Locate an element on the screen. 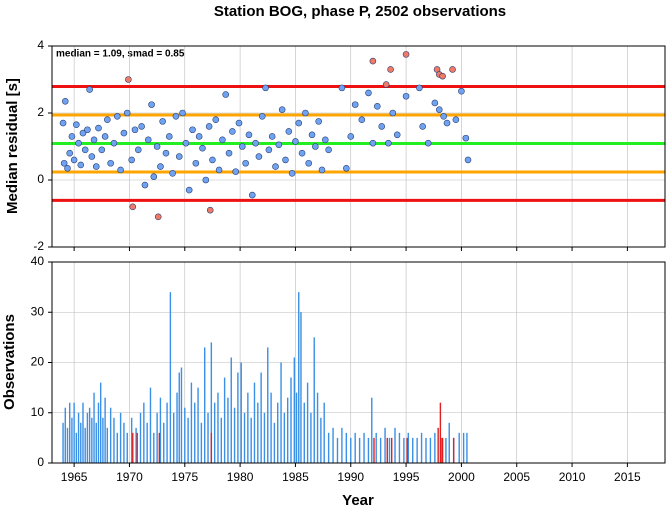  y-tick-label: 20 is located at coordinates (38, 362).